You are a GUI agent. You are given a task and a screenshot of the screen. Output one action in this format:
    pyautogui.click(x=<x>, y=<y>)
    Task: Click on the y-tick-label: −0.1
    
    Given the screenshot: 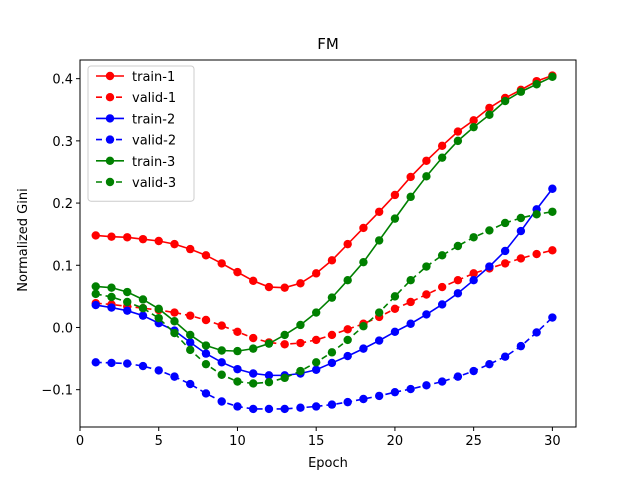 What is the action you would take?
    pyautogui.click(x=57, y=391)
    